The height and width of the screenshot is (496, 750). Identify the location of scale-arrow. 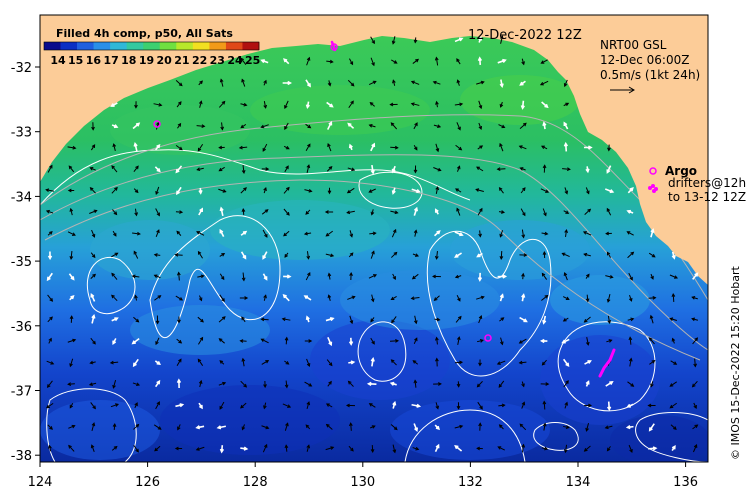
(622, 90).